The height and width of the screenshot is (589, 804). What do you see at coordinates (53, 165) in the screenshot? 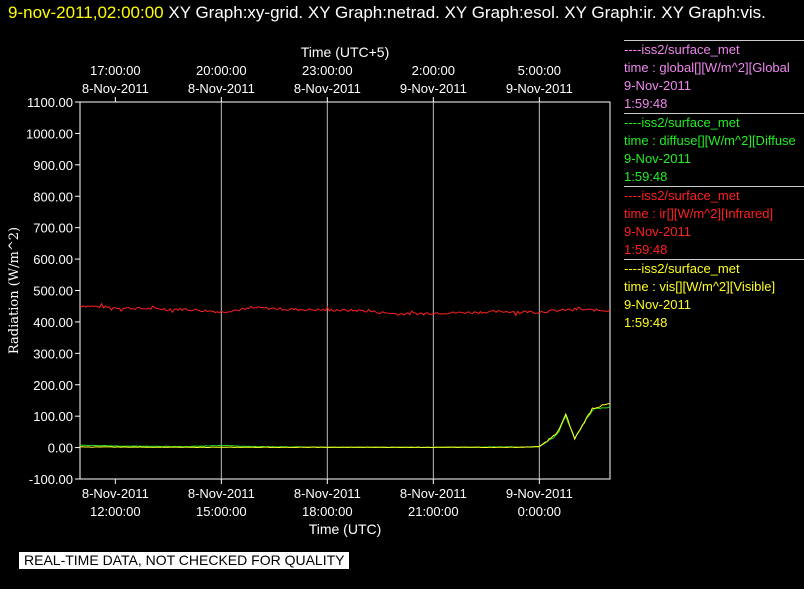
I see `y-tick-label: 900.00` at bounding box center [53, 165].